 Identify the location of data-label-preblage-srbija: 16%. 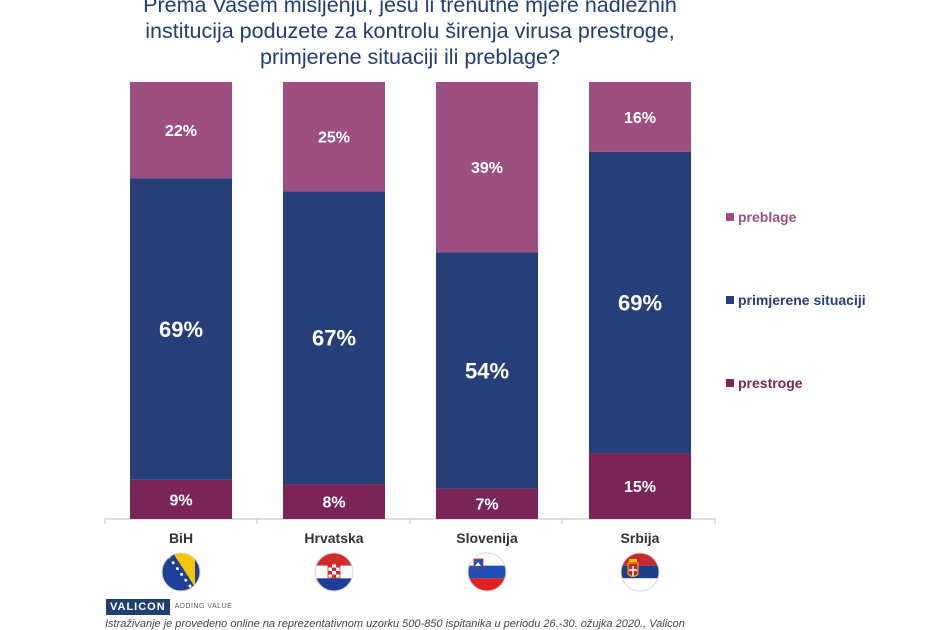
(640, 118).